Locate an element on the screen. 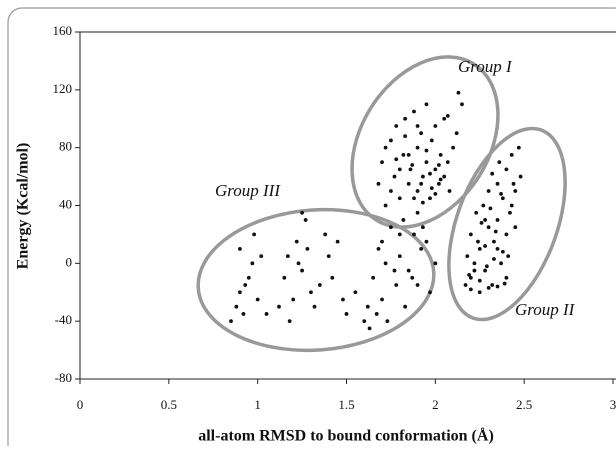 The image size is (616, 451). x-tick-label: 1.5 is located at coordinates (346, 404).